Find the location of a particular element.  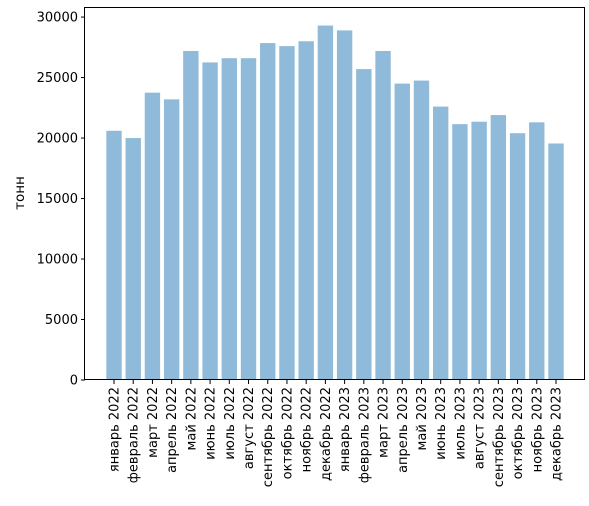

x-tick-label: январь 2023 is located at coordinates (345, 429).